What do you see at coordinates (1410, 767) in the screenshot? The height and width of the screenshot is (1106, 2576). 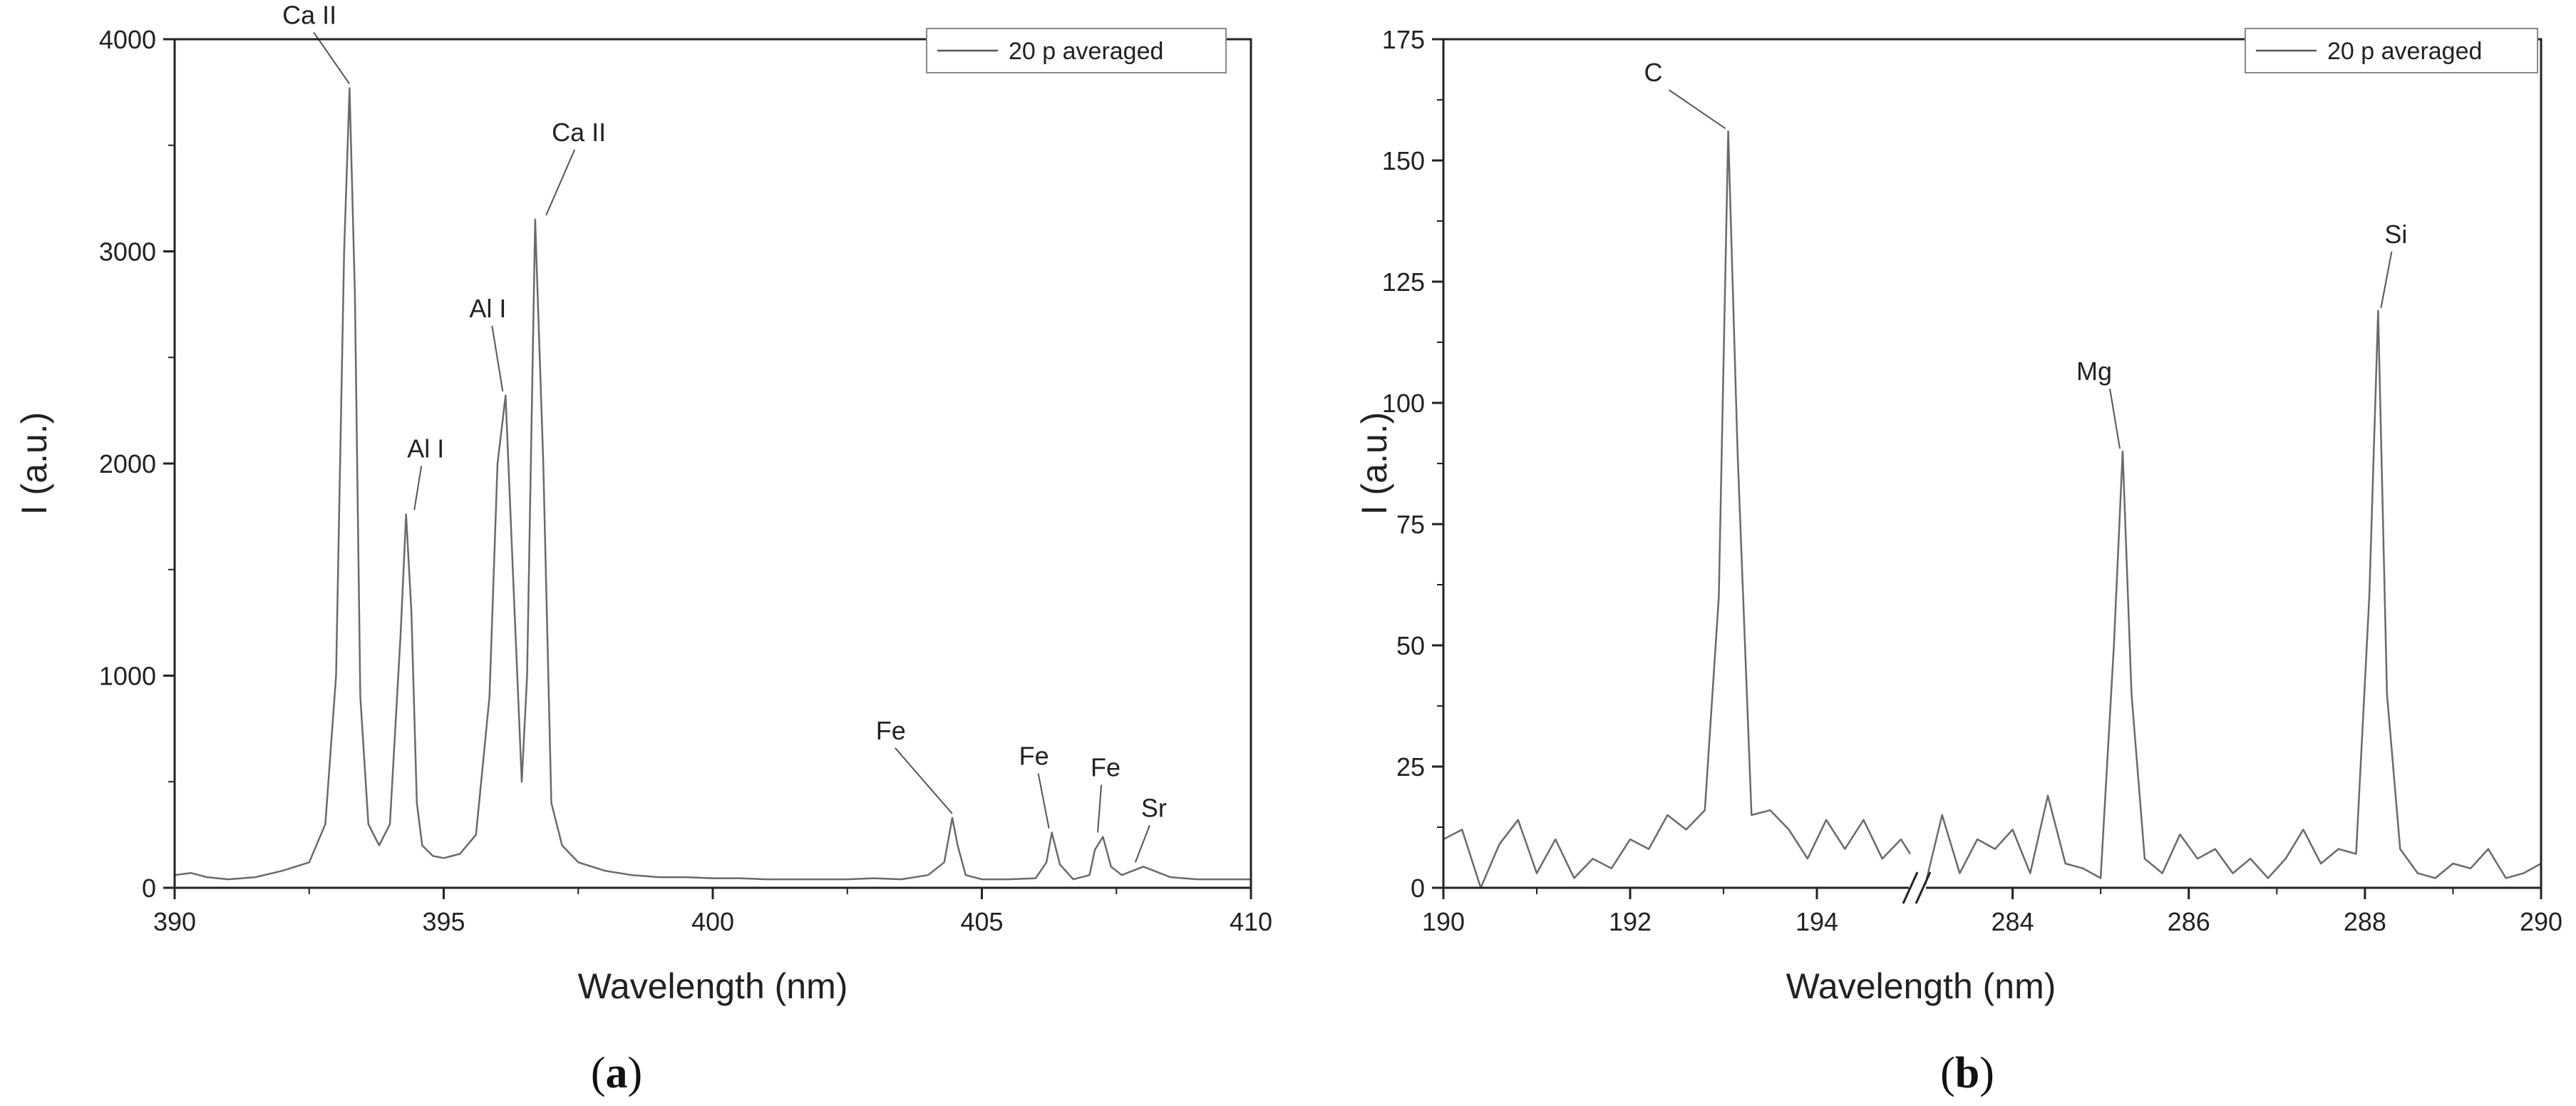 I see `y-tick-label: 25` at bounding box center [1410, 767].